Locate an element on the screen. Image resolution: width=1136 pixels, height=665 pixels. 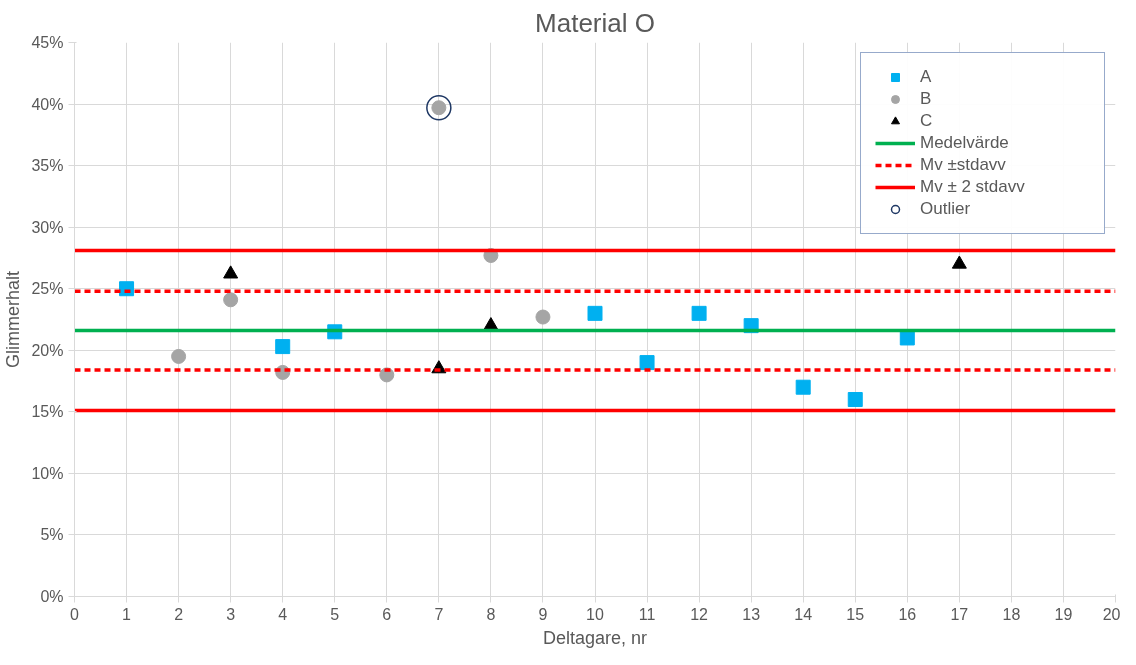
x-tick-label: 16 is located at coordinates (907, 614).